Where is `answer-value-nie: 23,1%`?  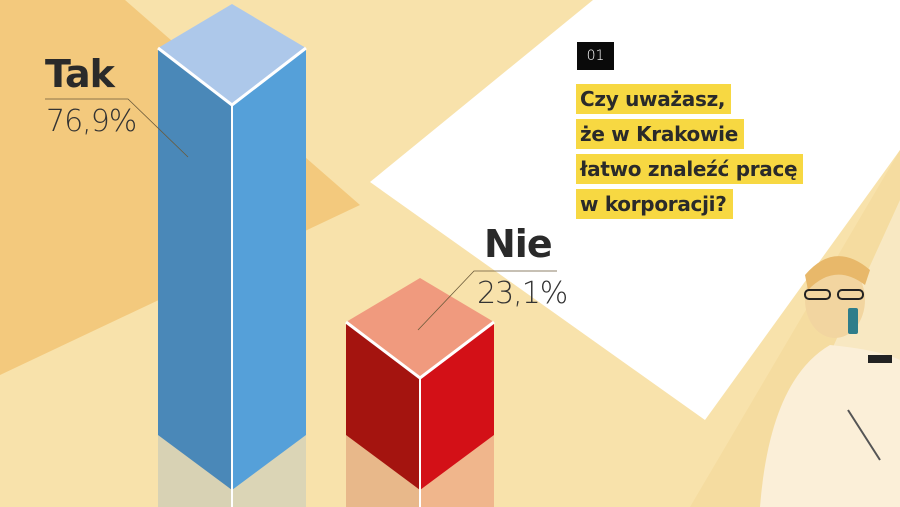 answer-value-nie: 23,1% is located at coordinates (522, 293).